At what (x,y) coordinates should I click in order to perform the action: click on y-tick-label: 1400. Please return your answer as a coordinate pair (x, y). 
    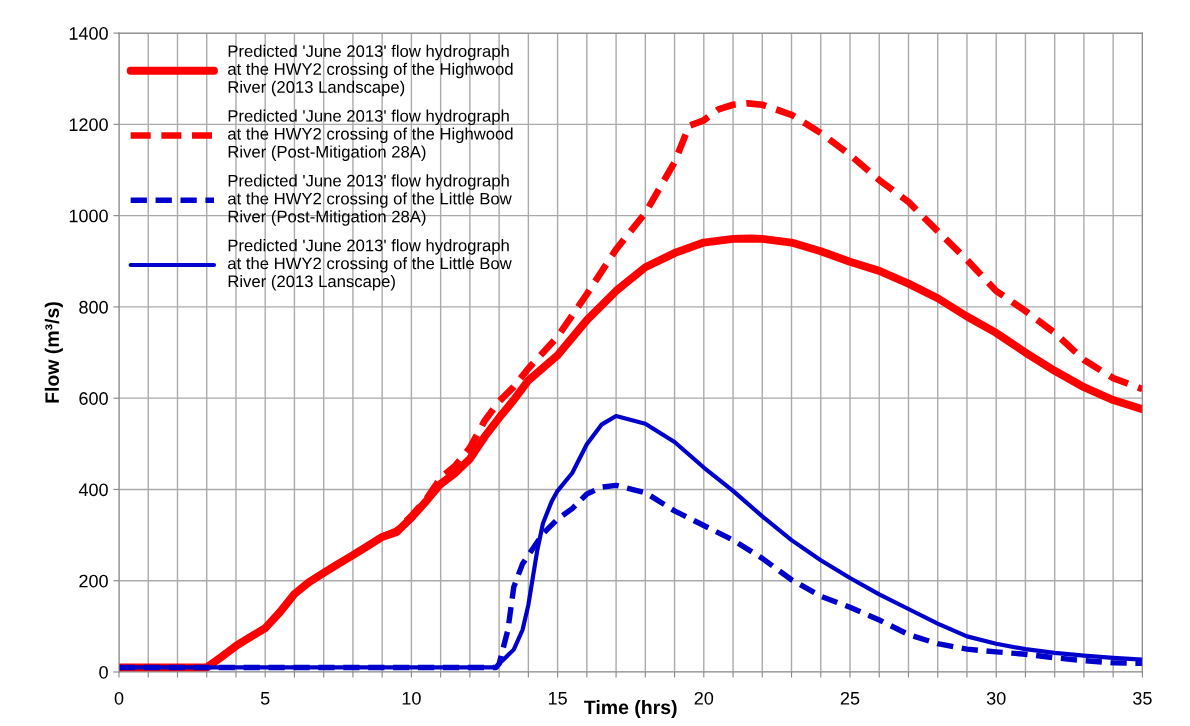
    Looking at the image, I should click on (88, 33).